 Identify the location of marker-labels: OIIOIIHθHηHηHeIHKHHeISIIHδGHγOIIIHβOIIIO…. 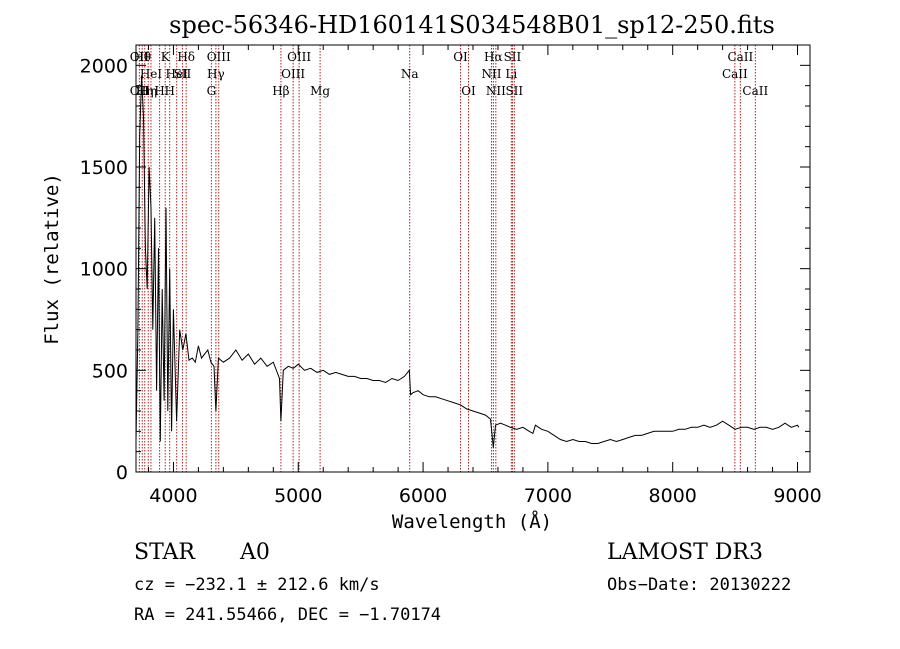
(449, 74).